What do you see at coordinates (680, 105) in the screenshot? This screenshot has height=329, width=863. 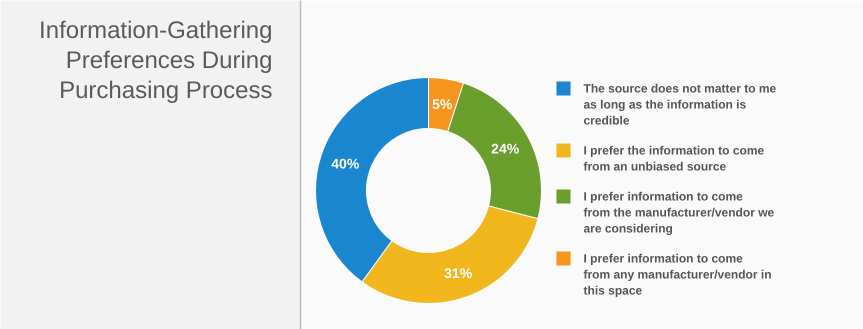 I see `legend-label: The source does not matter to me as long as the information is credible` at bounding box center [680, 105].